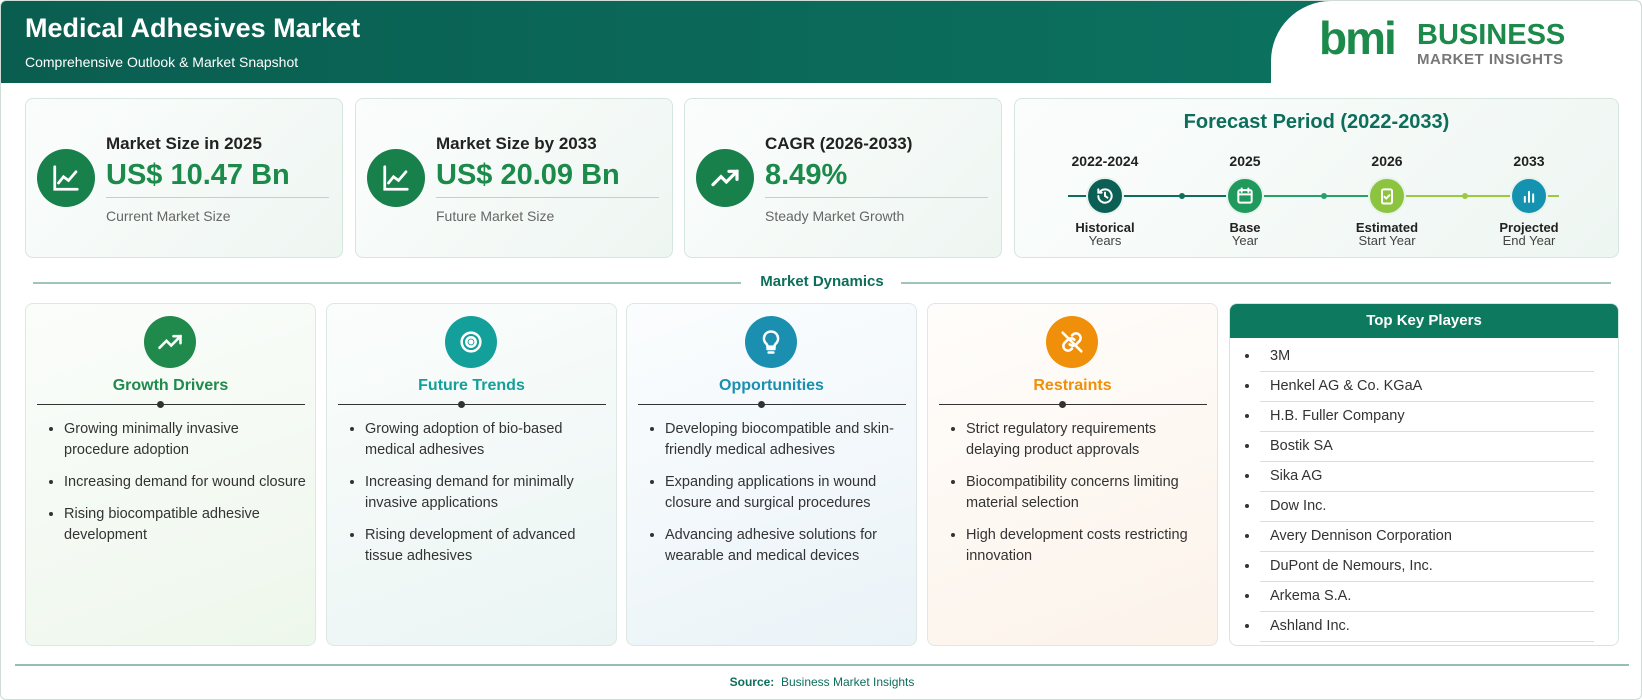  What do you see at coordinates (193, 28) in the screenshot?
I see `title: Medical Adhesives Market` at bounding box center [193, 28].